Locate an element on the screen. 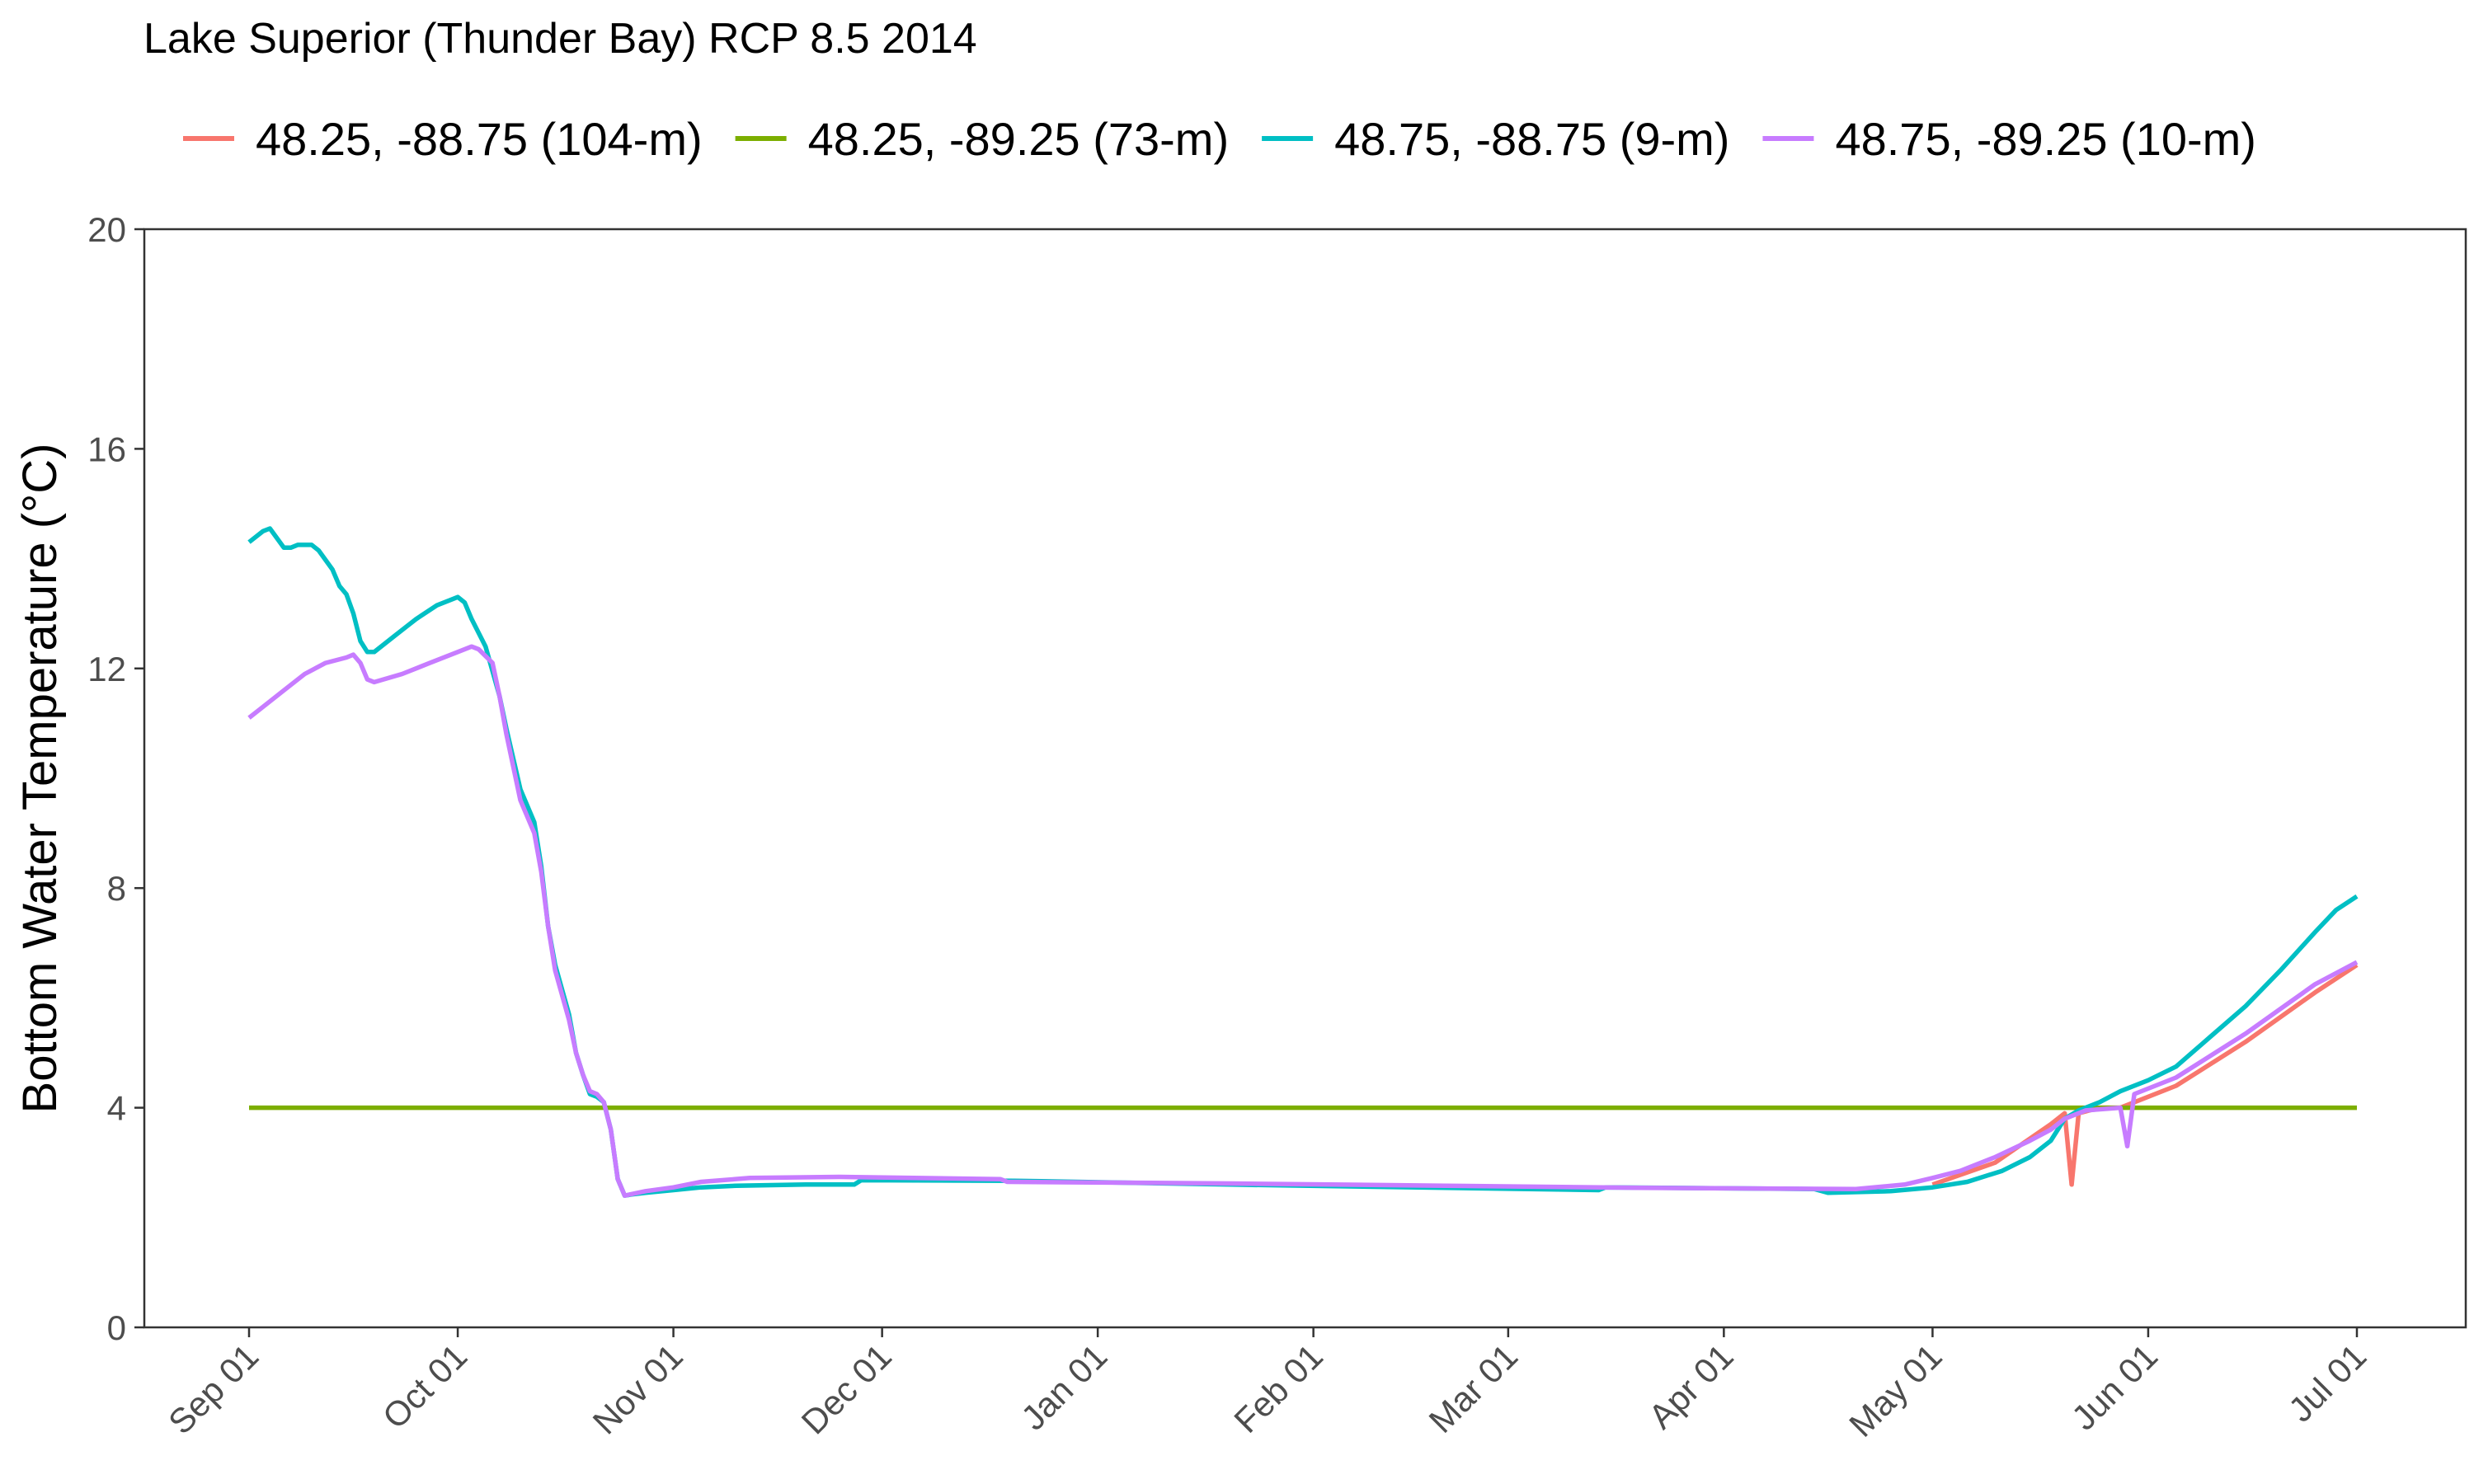  x-tick-label: Sep 01 is located at coordinates (213, 1388).